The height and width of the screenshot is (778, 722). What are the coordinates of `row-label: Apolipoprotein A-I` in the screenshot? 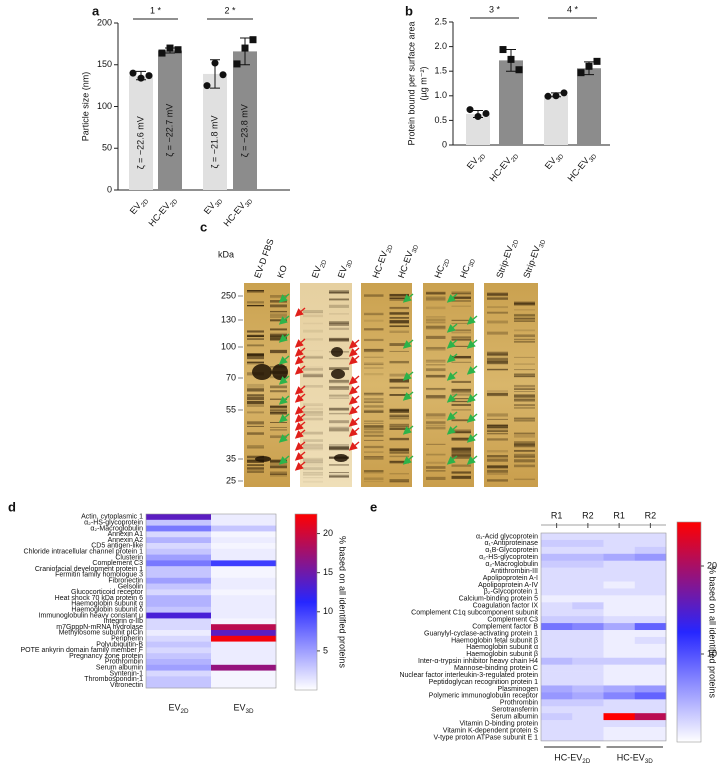 It's located at (510, 578).